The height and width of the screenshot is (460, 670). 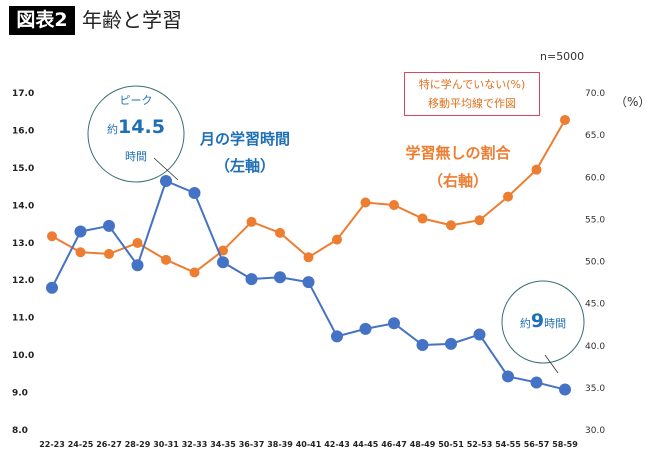 What do you see at coordinates (113, 129) in the screenshot?
I see `peak-prefix: 約` at bounding box center [113, 129].